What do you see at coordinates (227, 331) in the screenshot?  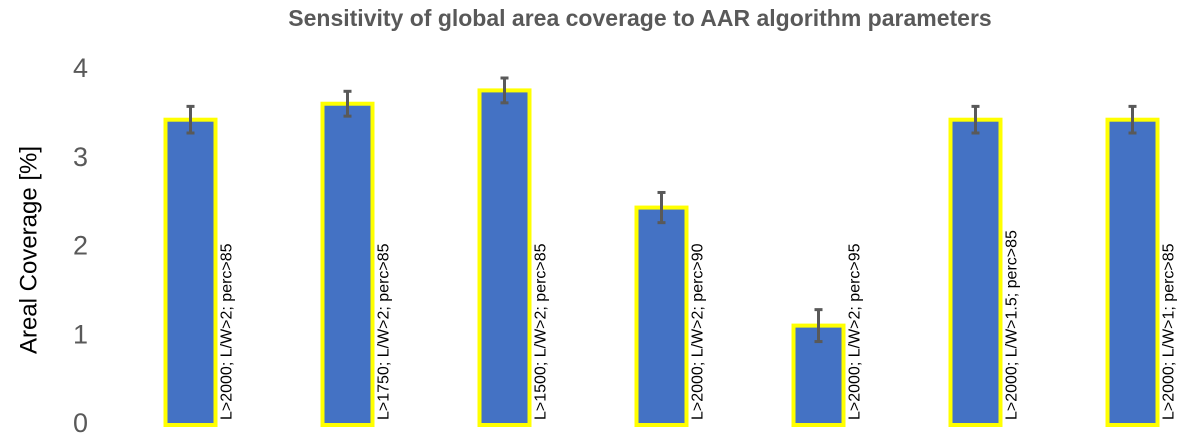 I see `x-tick-label: L>2000; L/W>2; perc>85` at bounding box center [227, 331].